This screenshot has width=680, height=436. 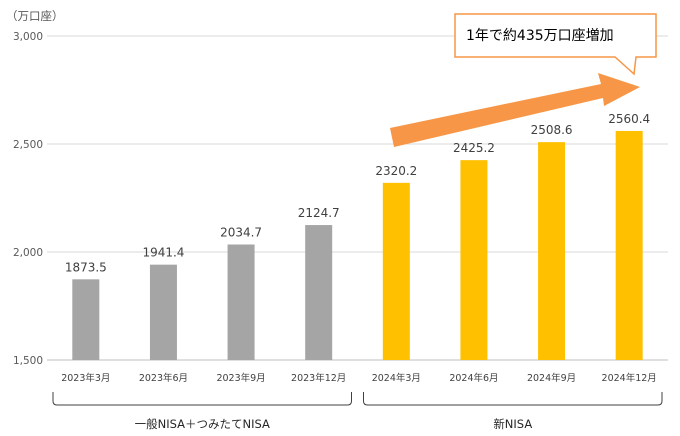 I want to click on y-axis-unit-label: （万口座）, so click(x=35, y=16).